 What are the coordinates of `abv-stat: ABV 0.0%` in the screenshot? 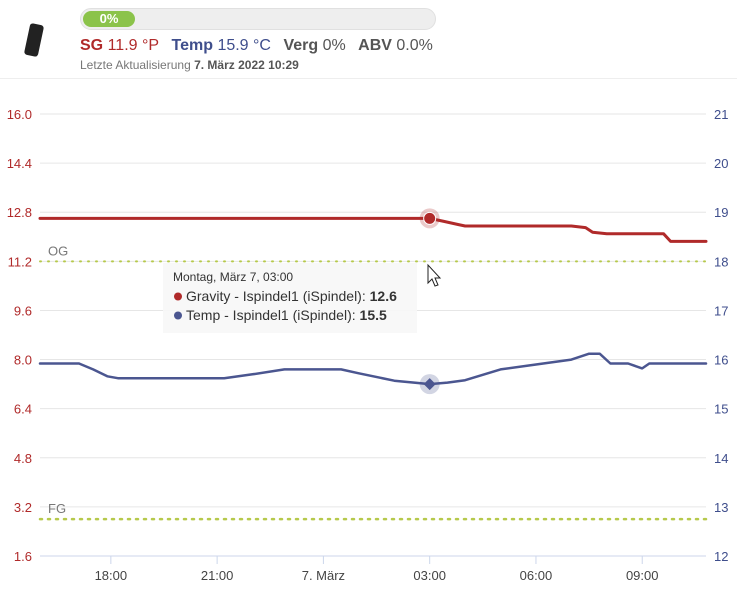 It's located at (395, 46).